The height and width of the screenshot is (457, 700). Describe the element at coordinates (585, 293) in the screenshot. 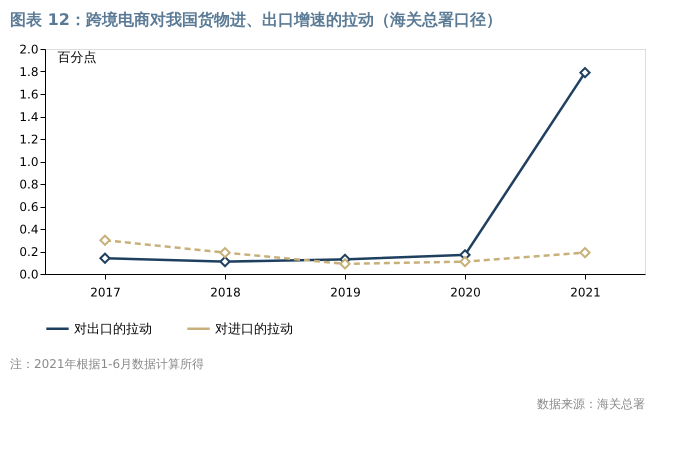

I see `x-tick-label: 2021` at that location.